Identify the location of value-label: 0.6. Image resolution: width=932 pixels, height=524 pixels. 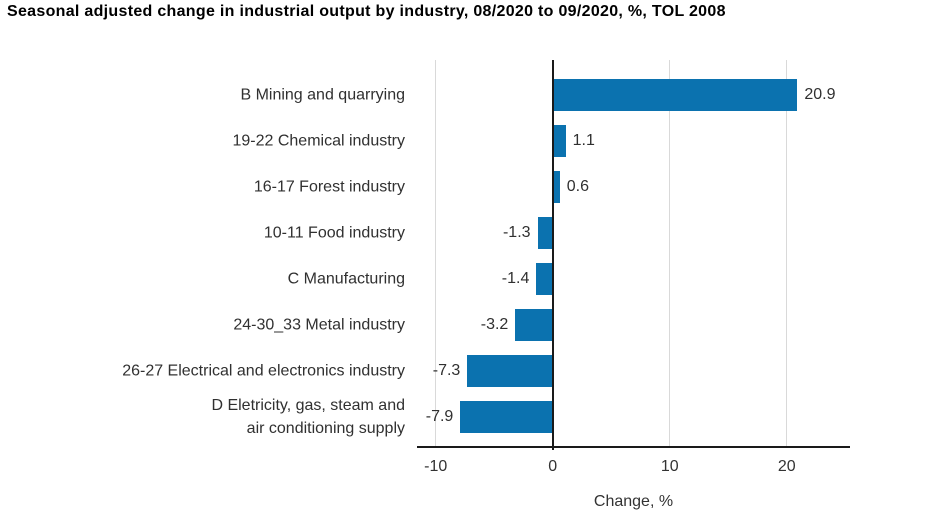
(578, 187).